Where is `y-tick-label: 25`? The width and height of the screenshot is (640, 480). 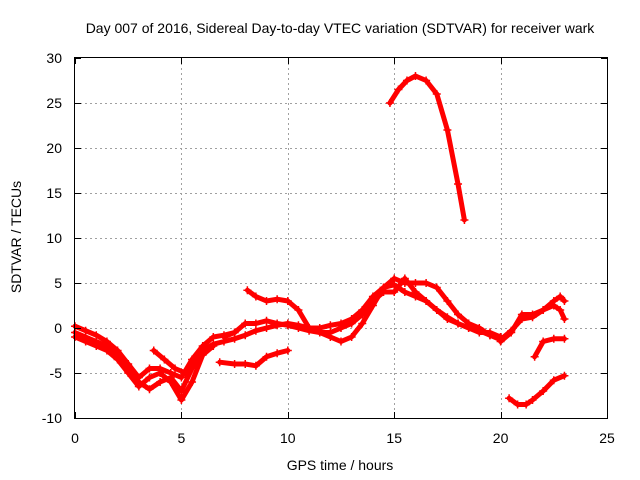
y-tick-label: 25 is located at coordinates (54, 103).